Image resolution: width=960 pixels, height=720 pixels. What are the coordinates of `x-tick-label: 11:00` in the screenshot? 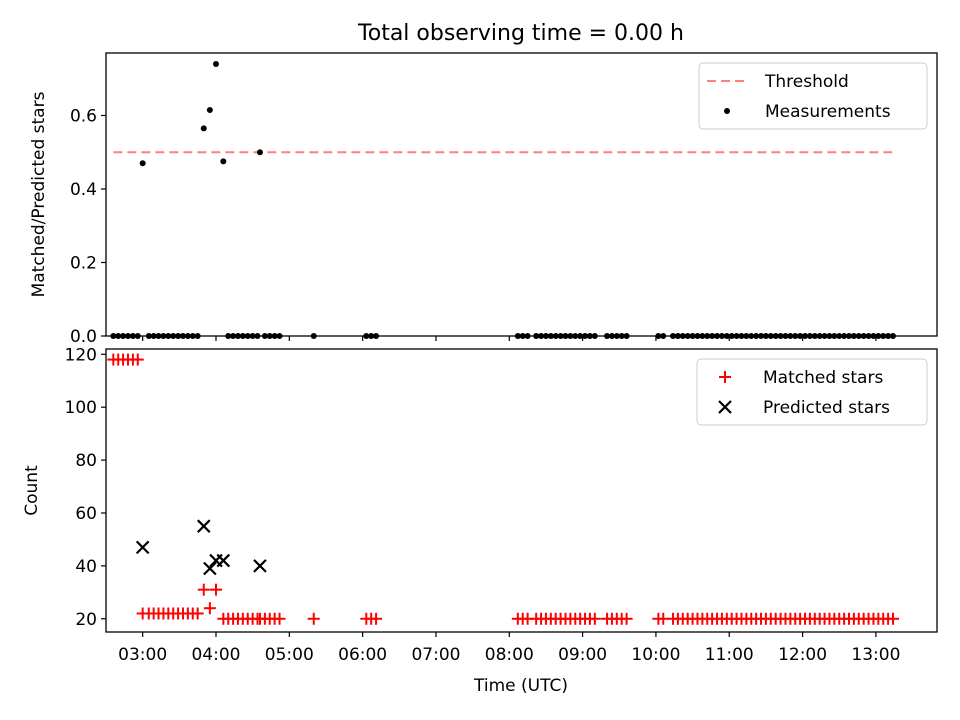 It's located at (729, 655).